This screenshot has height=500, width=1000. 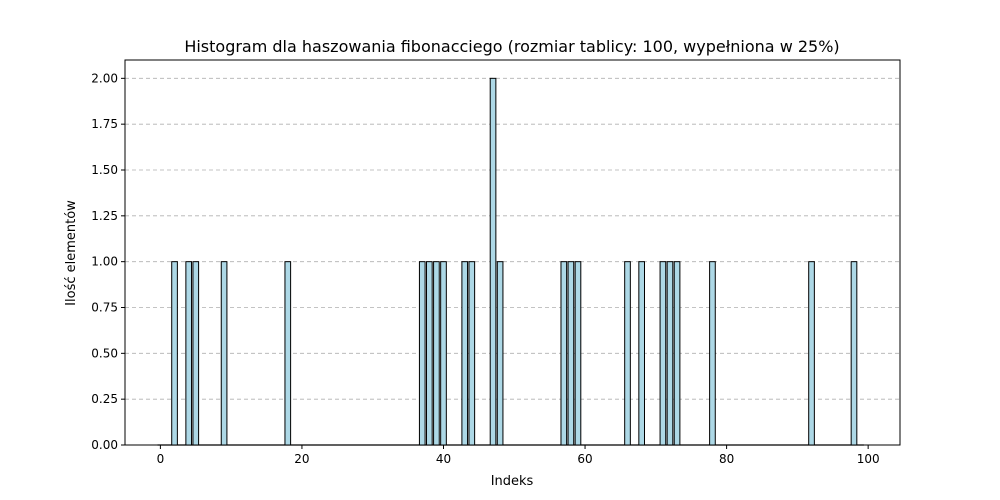 I want to click on x-tick-label: 0, so click(x=161, y=459).